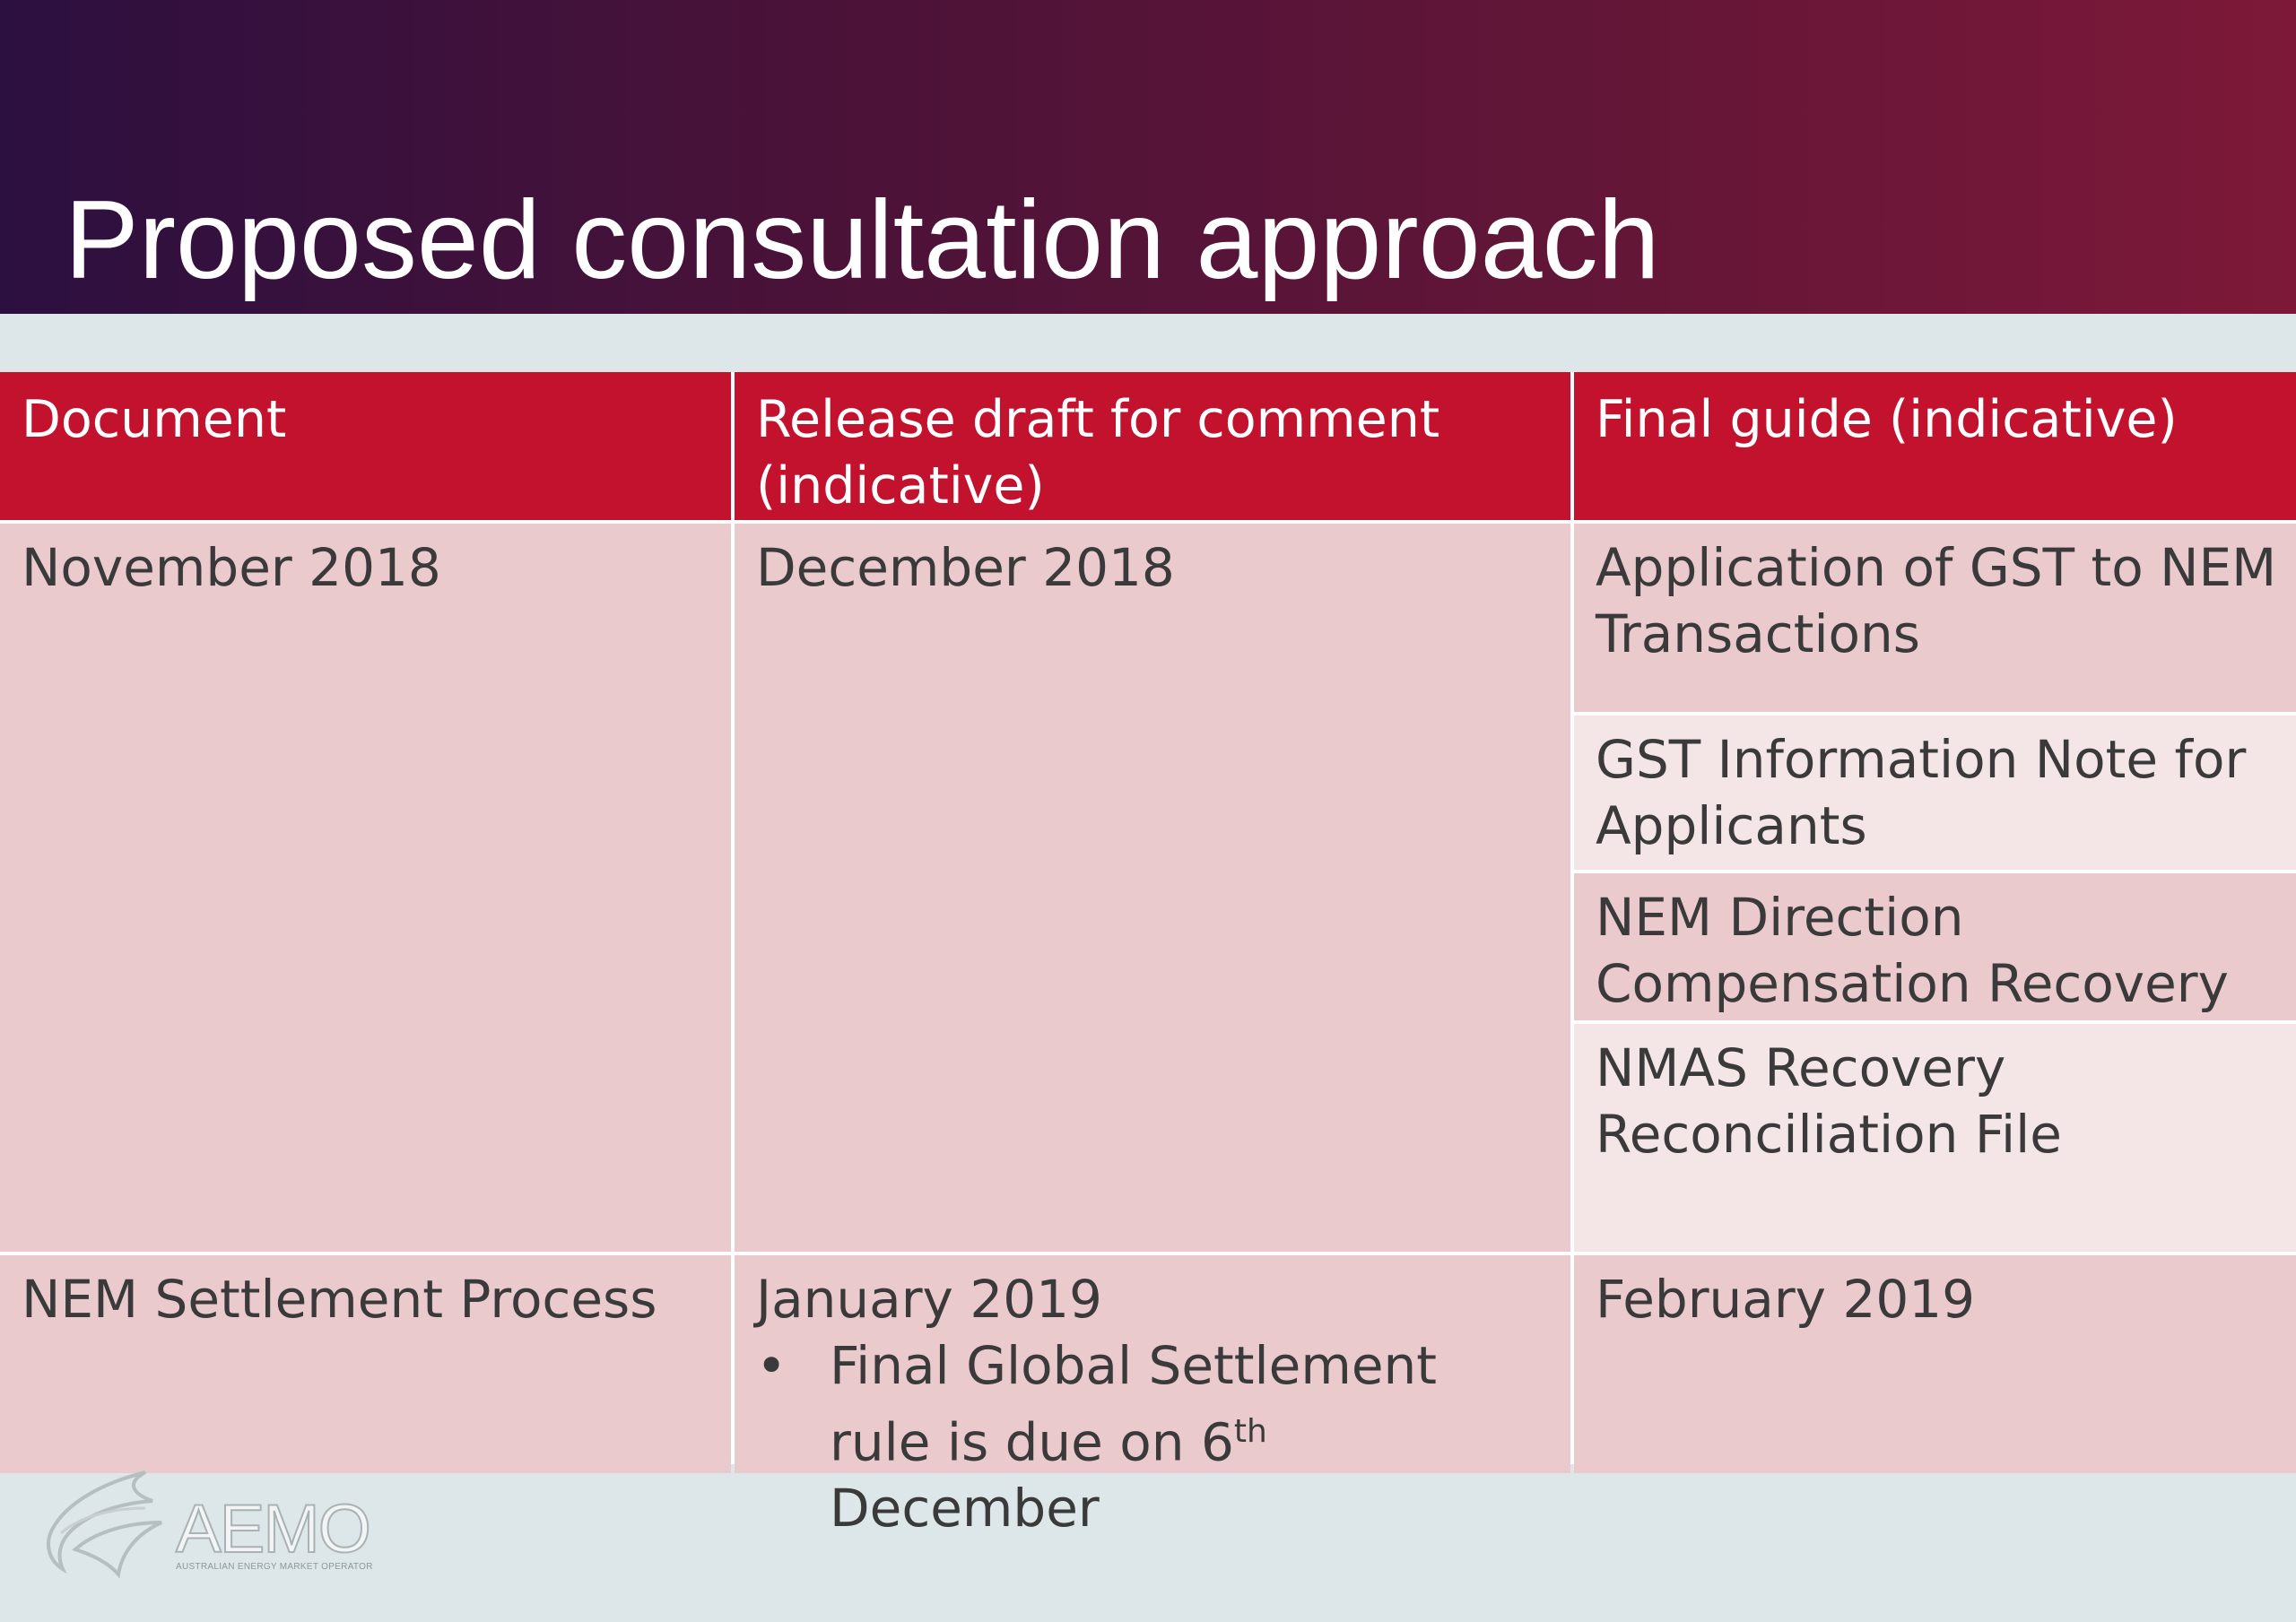 This screenshot has height=1622, width=2296. Describe the element at coordinates (104, 1524) in the screenshot. I see `aemo-swoosh-icon` at that location.